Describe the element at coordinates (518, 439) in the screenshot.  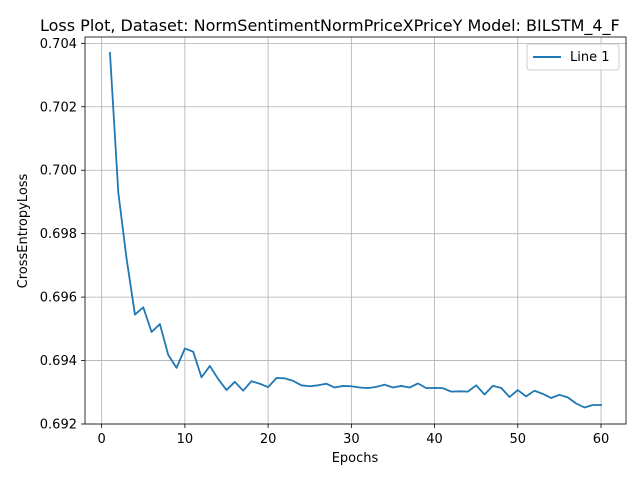
I see `x-tick-label: 50` at that location.